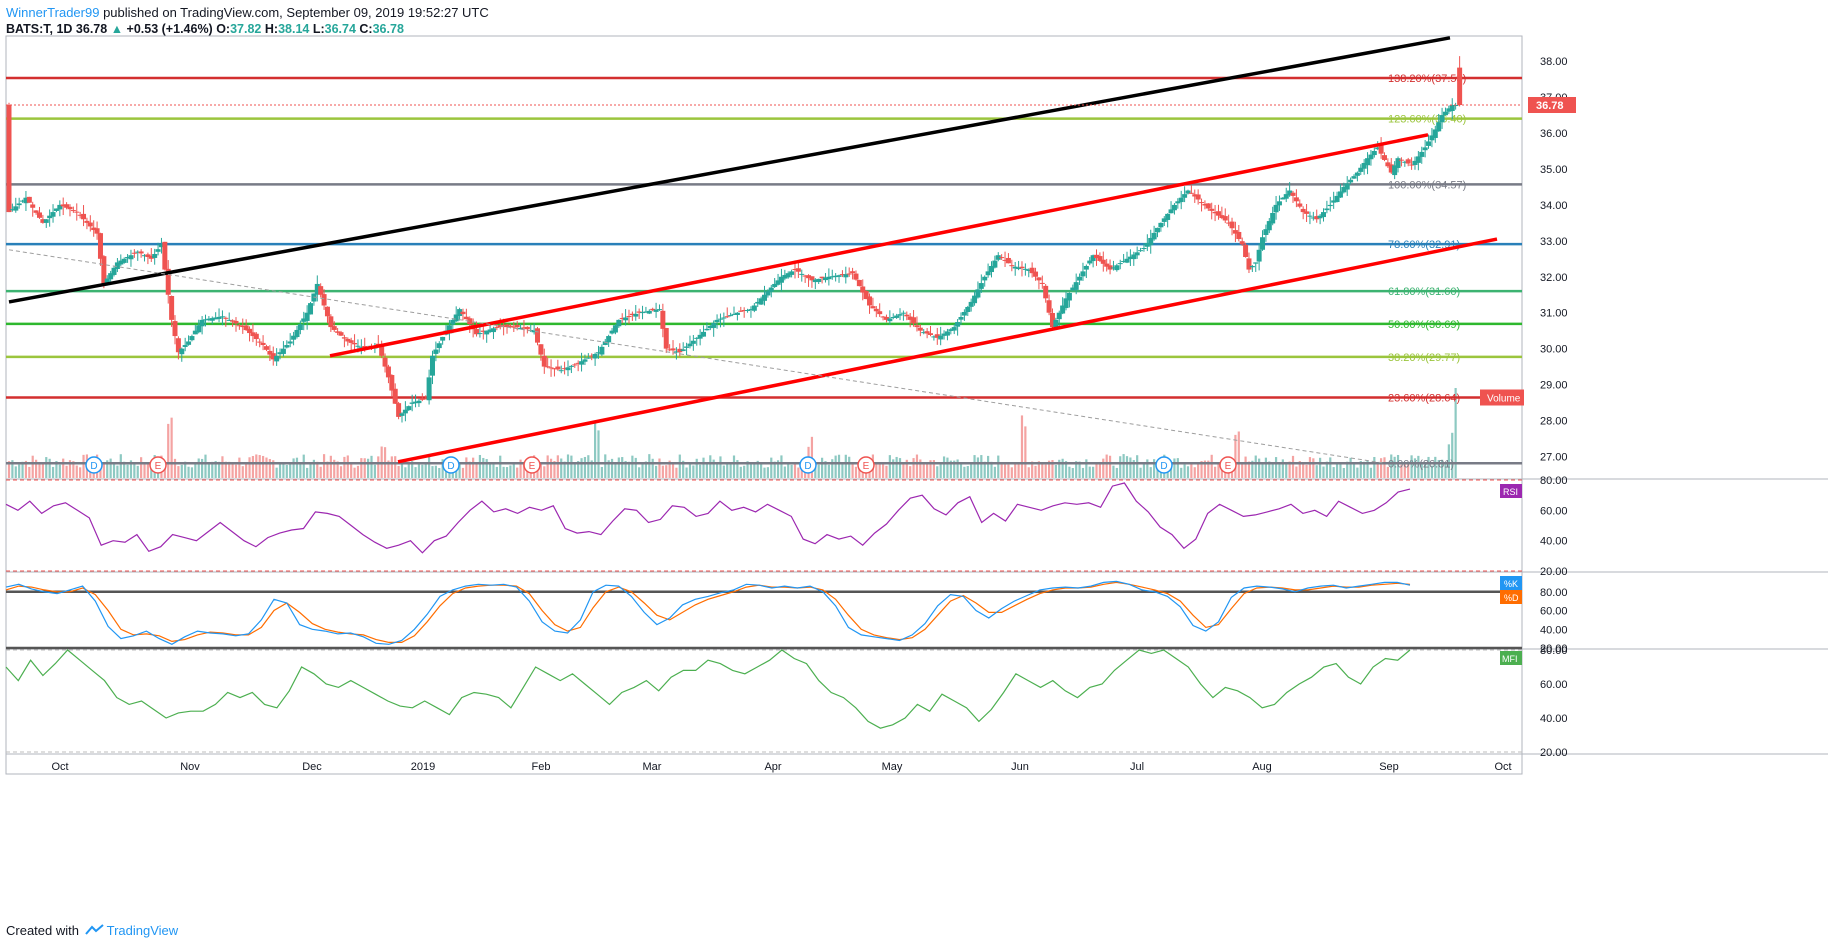 This screenshot has height=948, width=1840. Describe the element at coordinates (271, 29) in the screenshot. I see `high-label: H:` at that location.